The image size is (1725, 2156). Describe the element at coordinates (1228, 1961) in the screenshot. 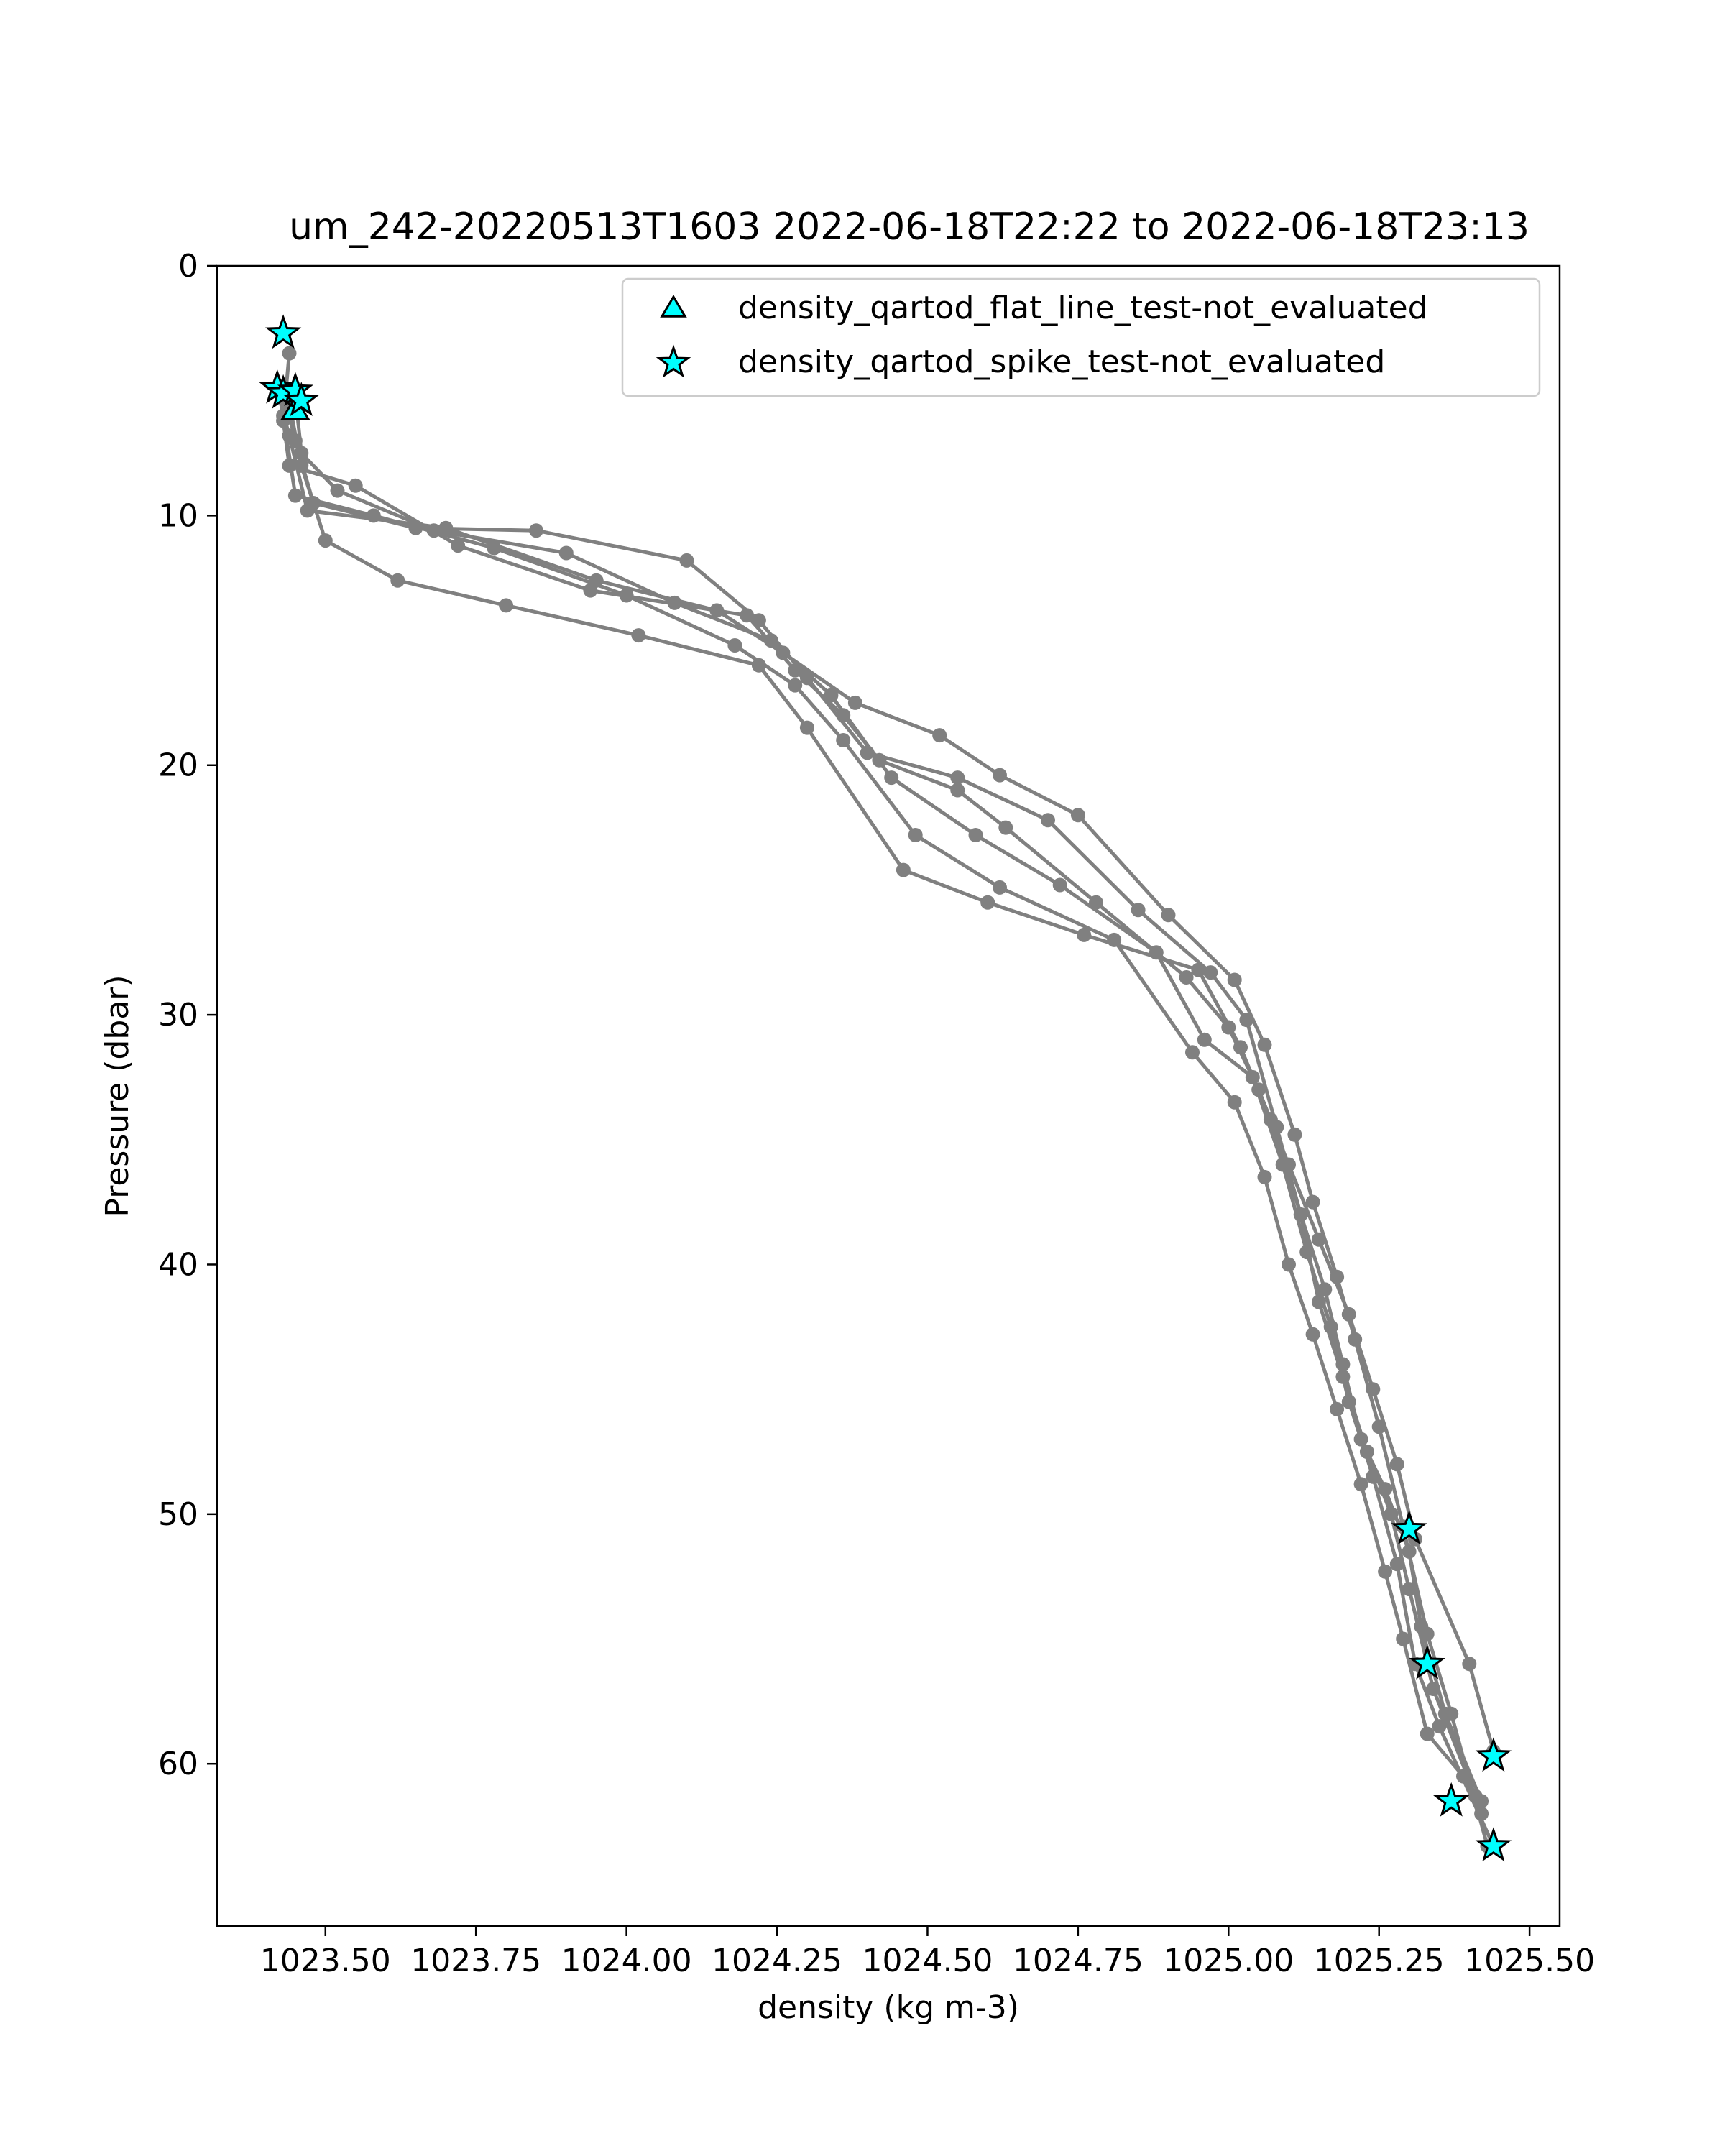

I see `x-tick-label: 1025.00` at that location.